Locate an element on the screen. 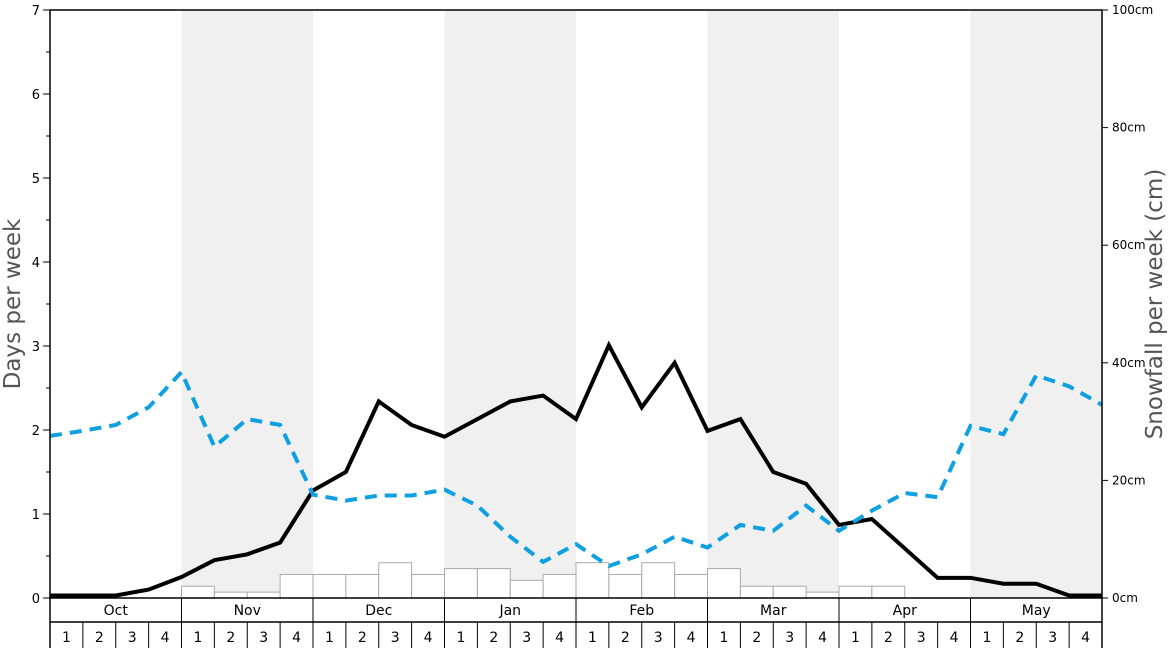  left-tick-label: 7 is located at coordinates (36, 11).